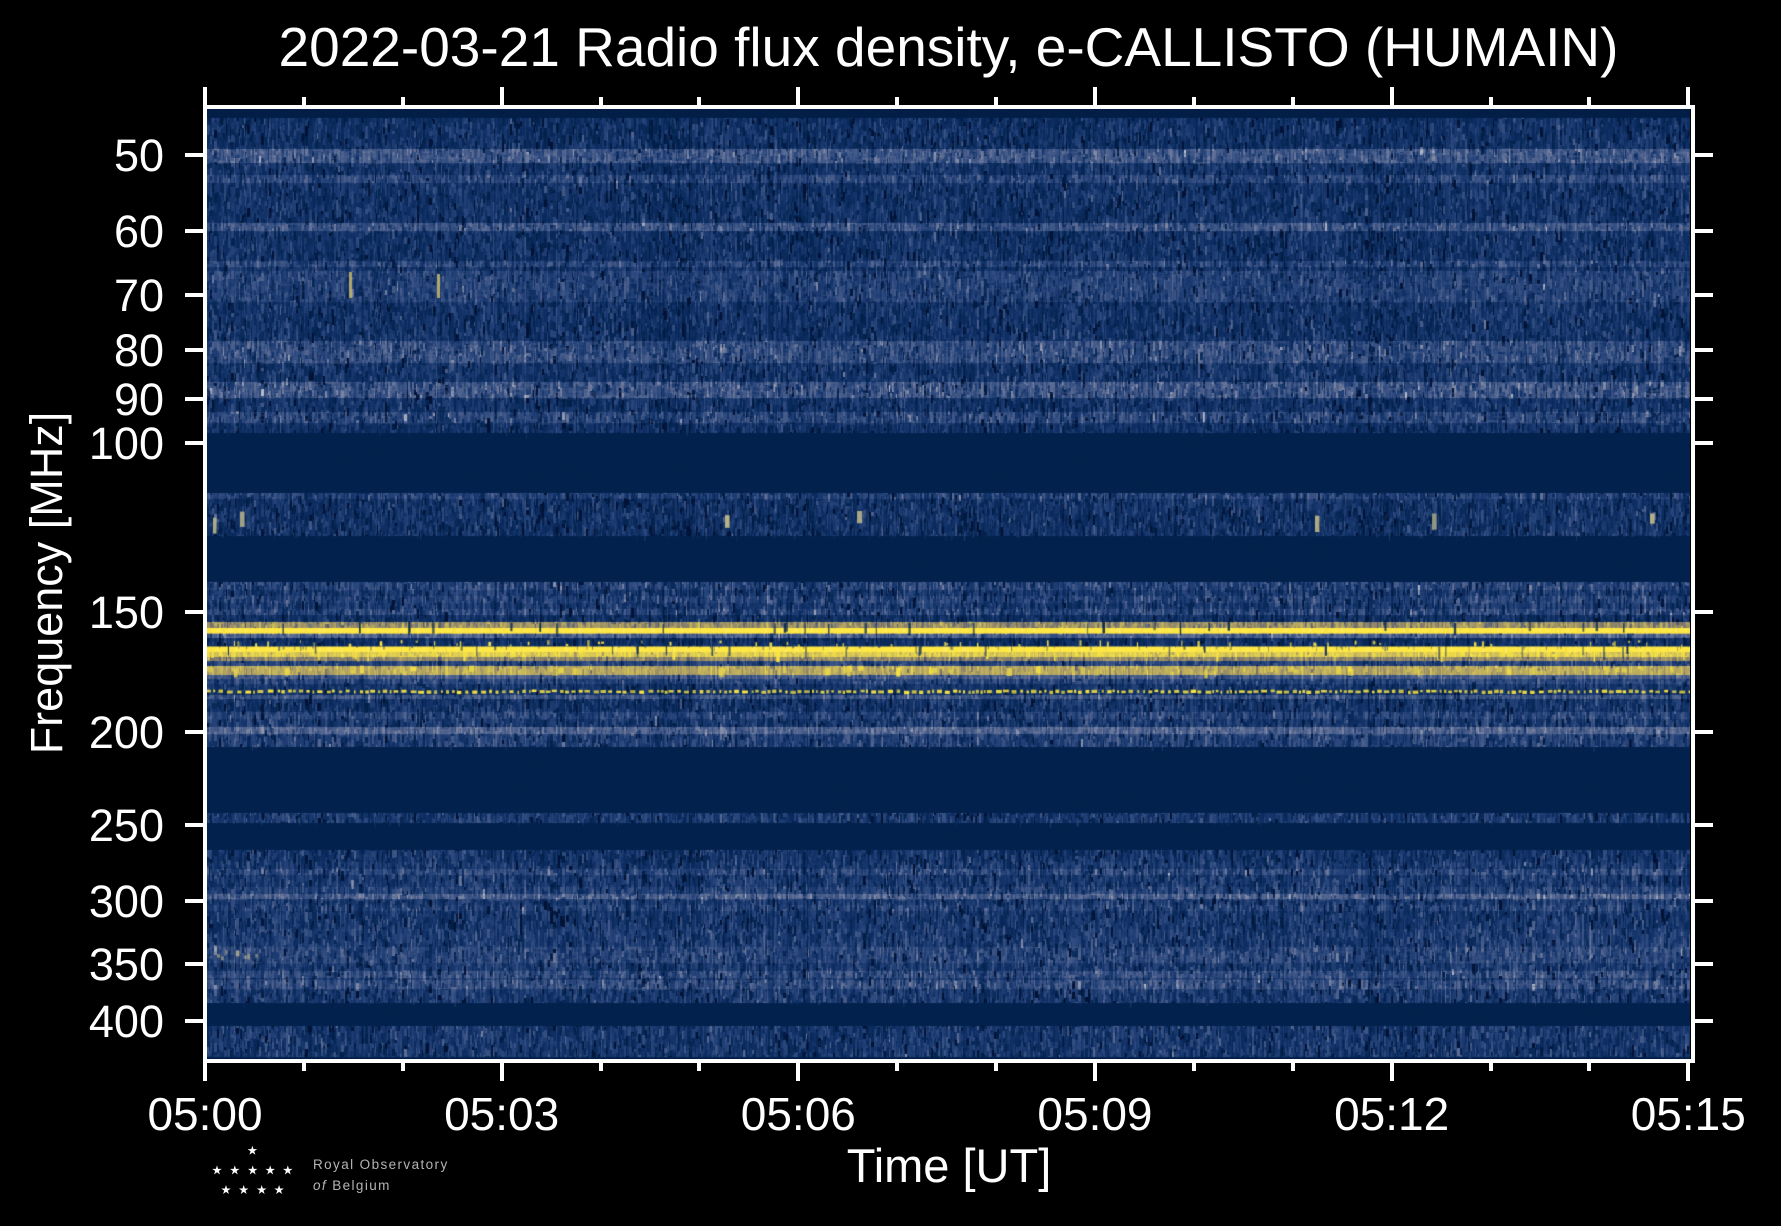  I want to click on svg-text: Royal Observatory, so click(381, 1164).